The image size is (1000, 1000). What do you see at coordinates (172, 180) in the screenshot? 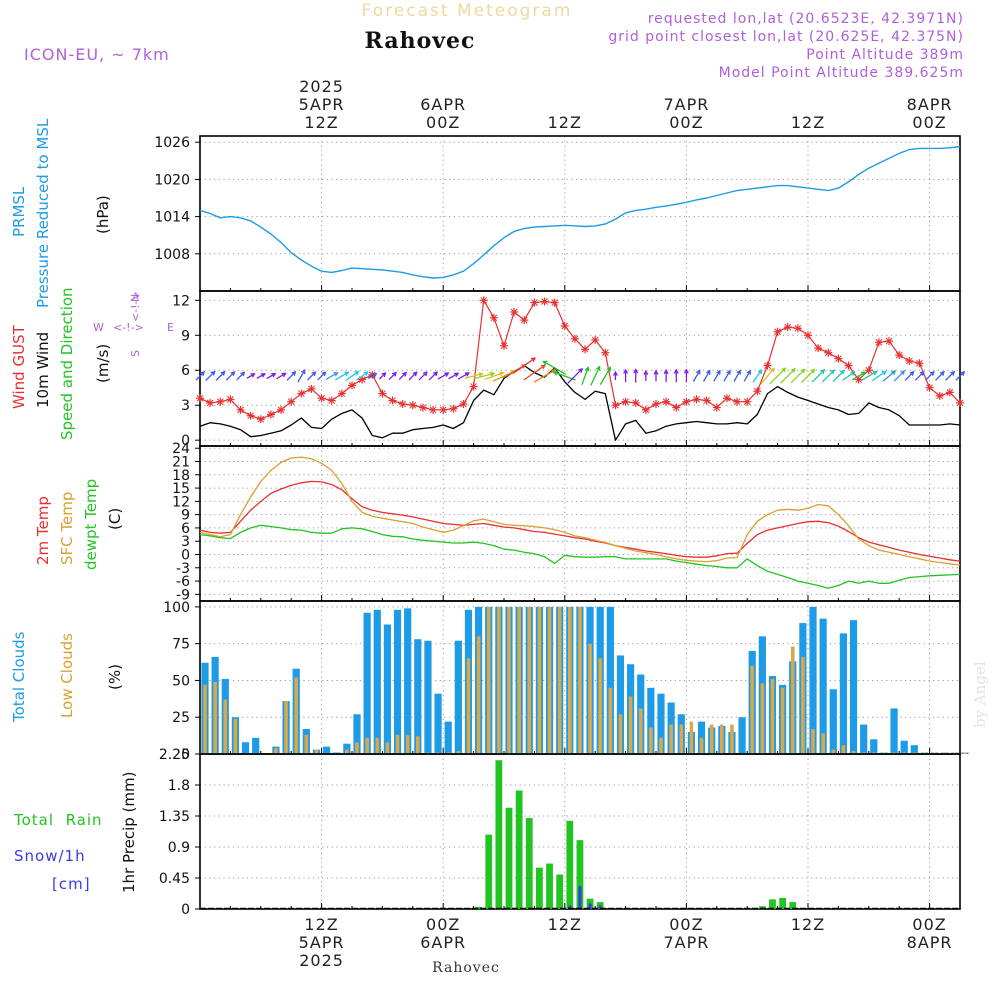
I see `y-tick-label: 1020` at bounding box center [172, 180].